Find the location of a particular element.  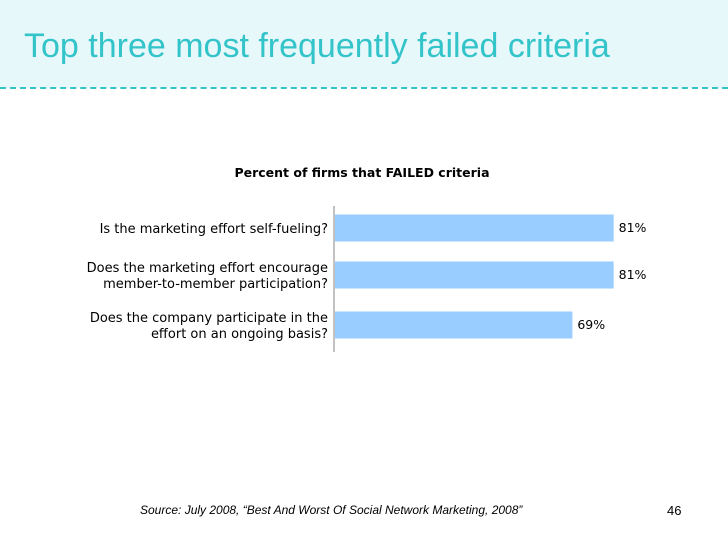

value-label-3: 69% is located at coordinates (591, 324).